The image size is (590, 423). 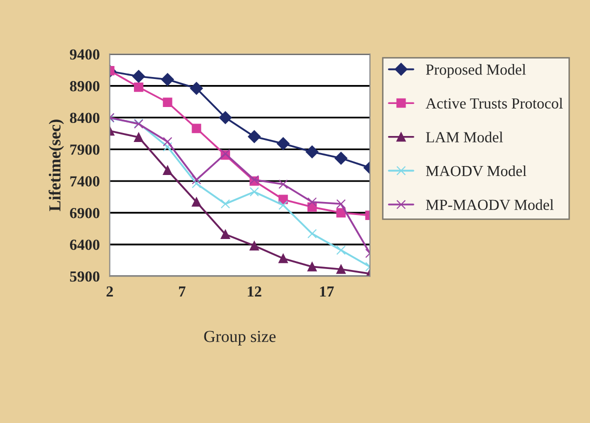 I want to click on legend-label: MAODV Model, so click(x=476, y=170).